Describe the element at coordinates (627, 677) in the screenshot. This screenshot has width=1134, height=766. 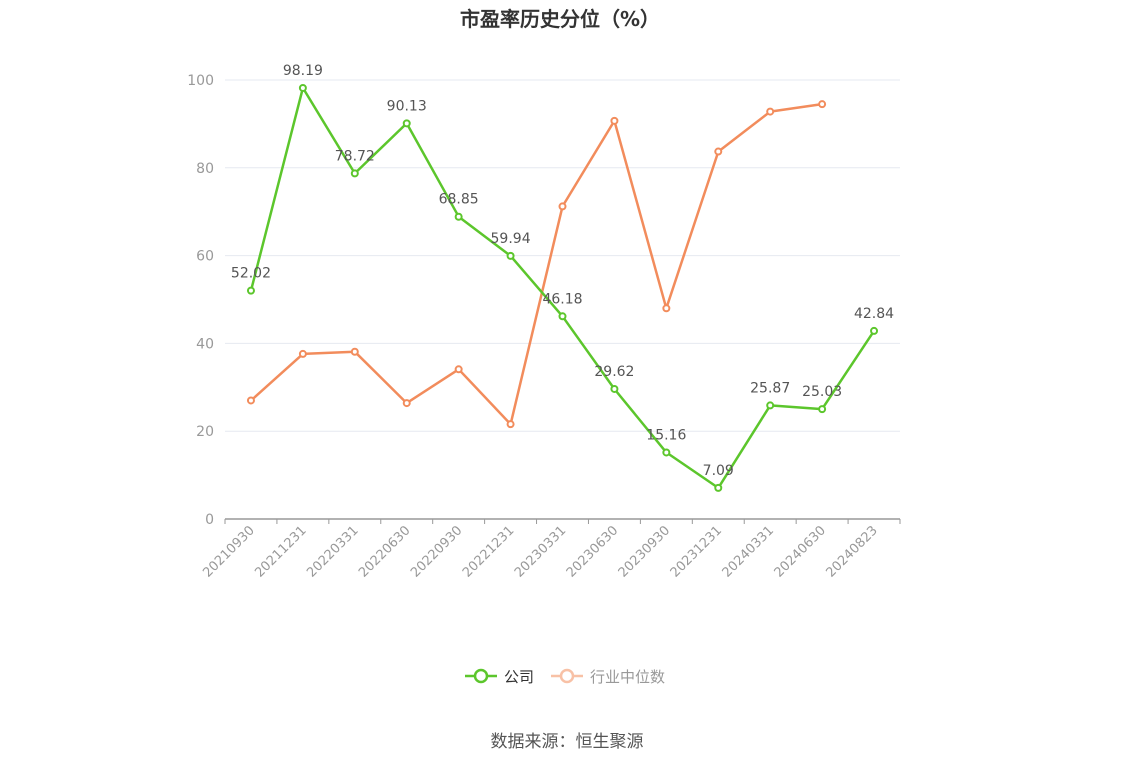
I see `legend-label: 行业中位数` at that location.